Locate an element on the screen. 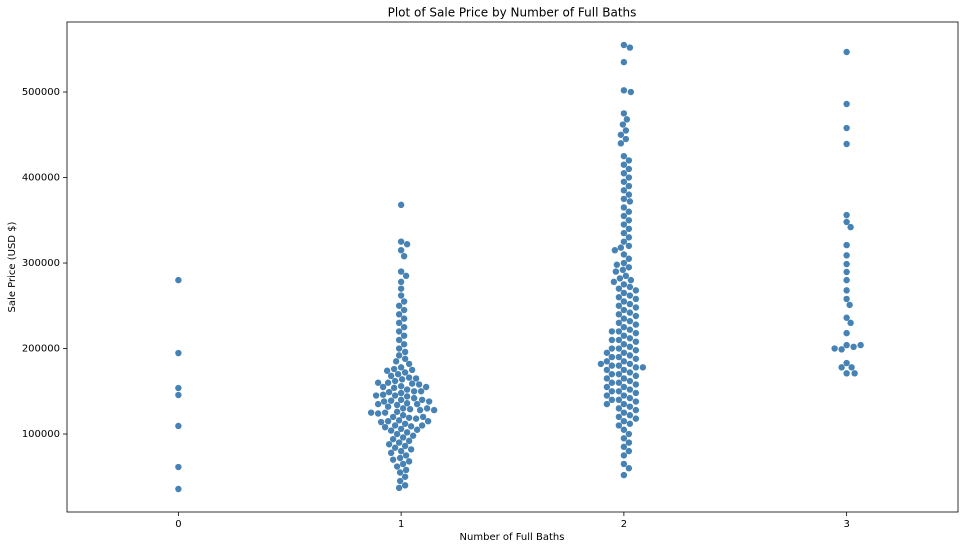 This screenshot has height=550, width=965. y-tick-label: 100000 is located at coordinates (41, 434).